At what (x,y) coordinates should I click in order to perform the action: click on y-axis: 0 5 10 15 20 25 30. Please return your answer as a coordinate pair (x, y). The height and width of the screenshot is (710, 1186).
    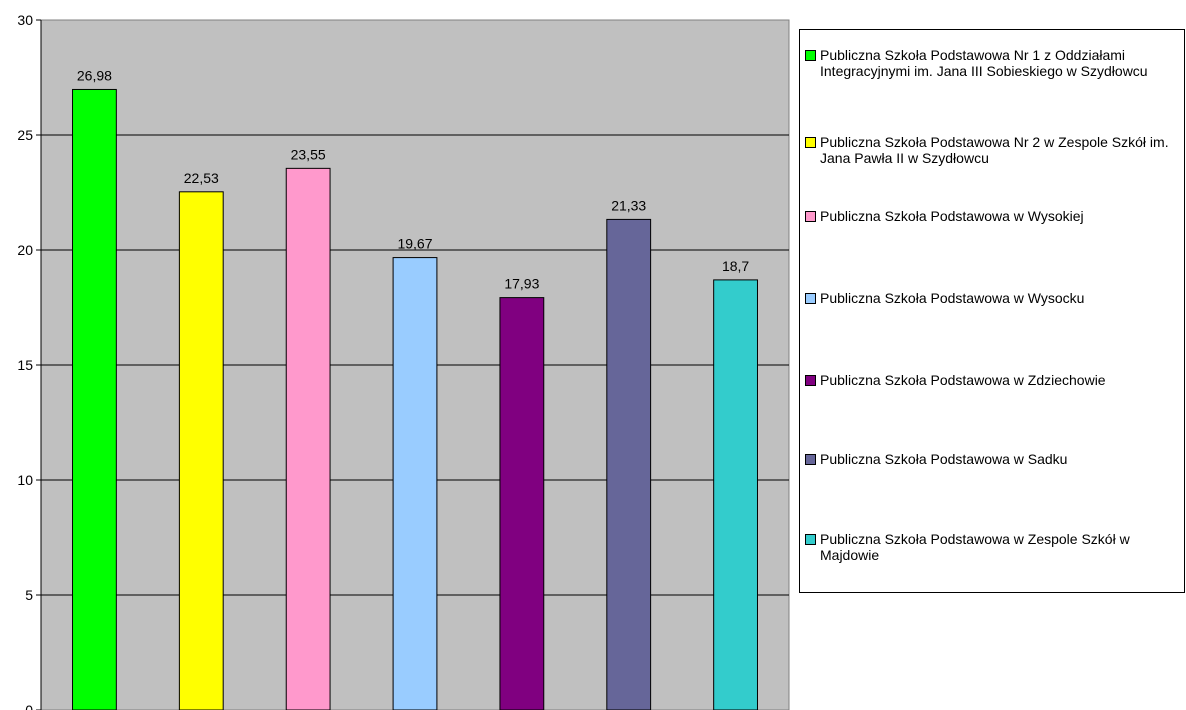
    Looking at the image, I should click on (29, 361).